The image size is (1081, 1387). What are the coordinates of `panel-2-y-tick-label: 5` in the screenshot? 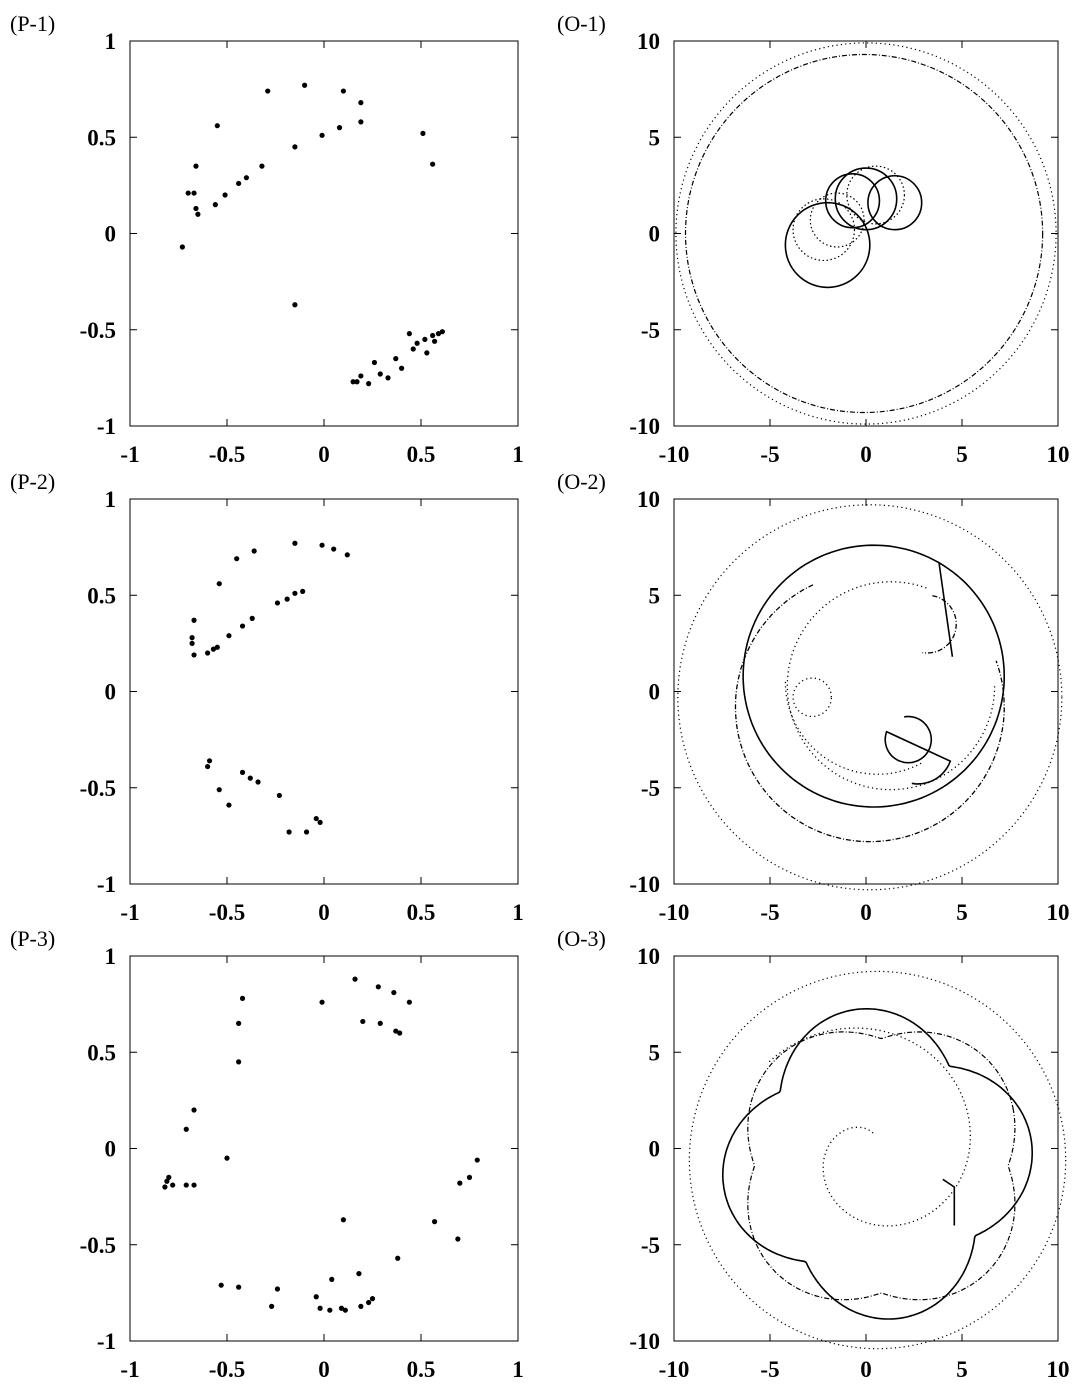 It's located at (655, 137).